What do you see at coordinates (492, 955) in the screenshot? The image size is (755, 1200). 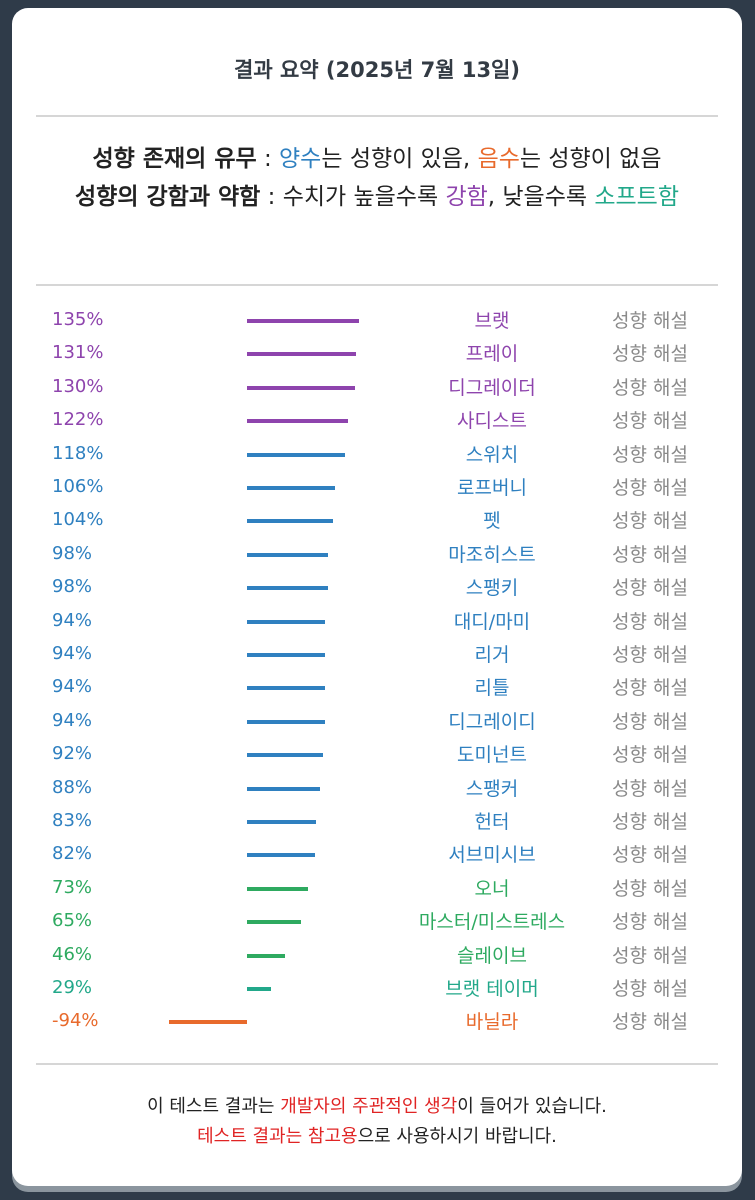 I see `row-type-name: 슬레이브` at bounding box center [492, 955].